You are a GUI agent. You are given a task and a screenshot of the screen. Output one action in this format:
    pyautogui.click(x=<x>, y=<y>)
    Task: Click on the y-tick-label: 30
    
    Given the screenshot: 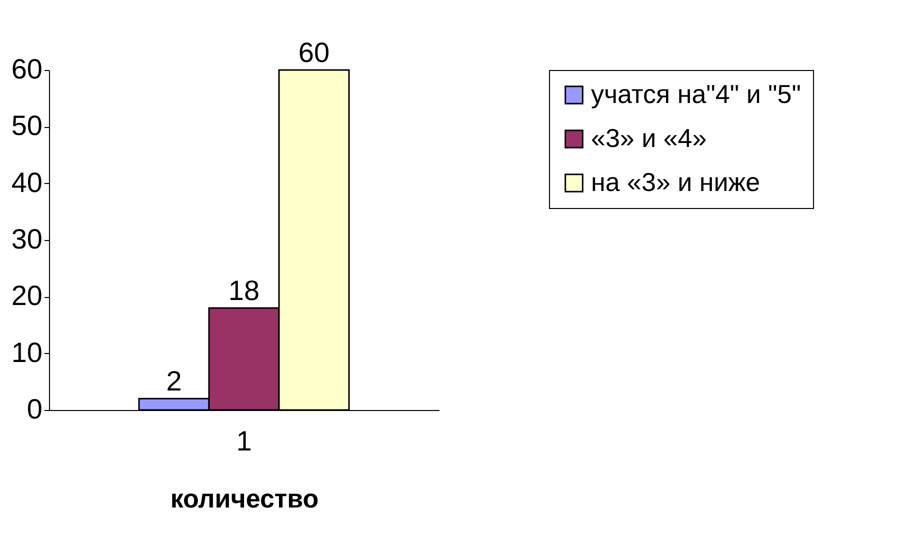 What is the action you would take?
    pyautogui.click(x=26, y=239)
    